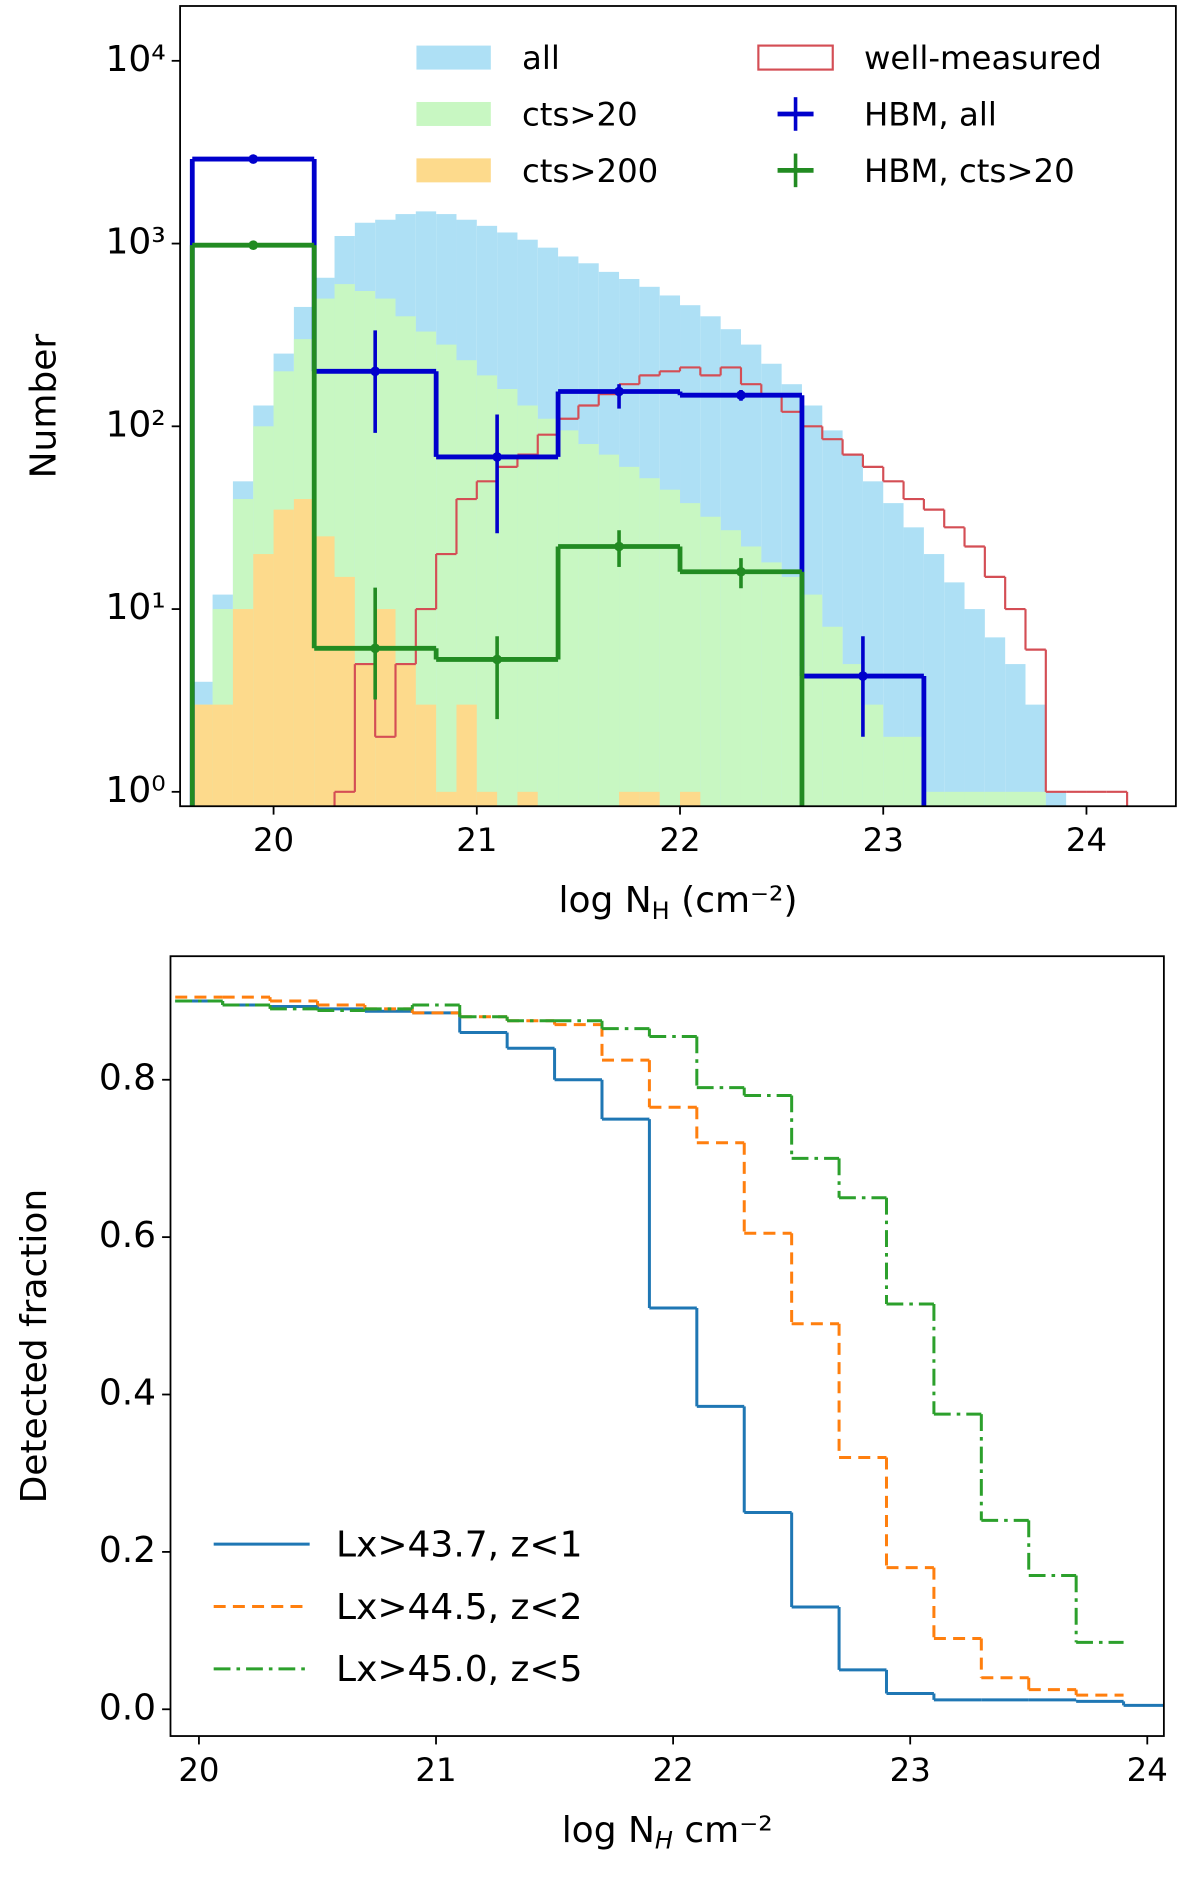 Image resolution: width=1200 pixels, height=1904 pixels. I want to click on x-tick-label: 22, so click(679, 840).